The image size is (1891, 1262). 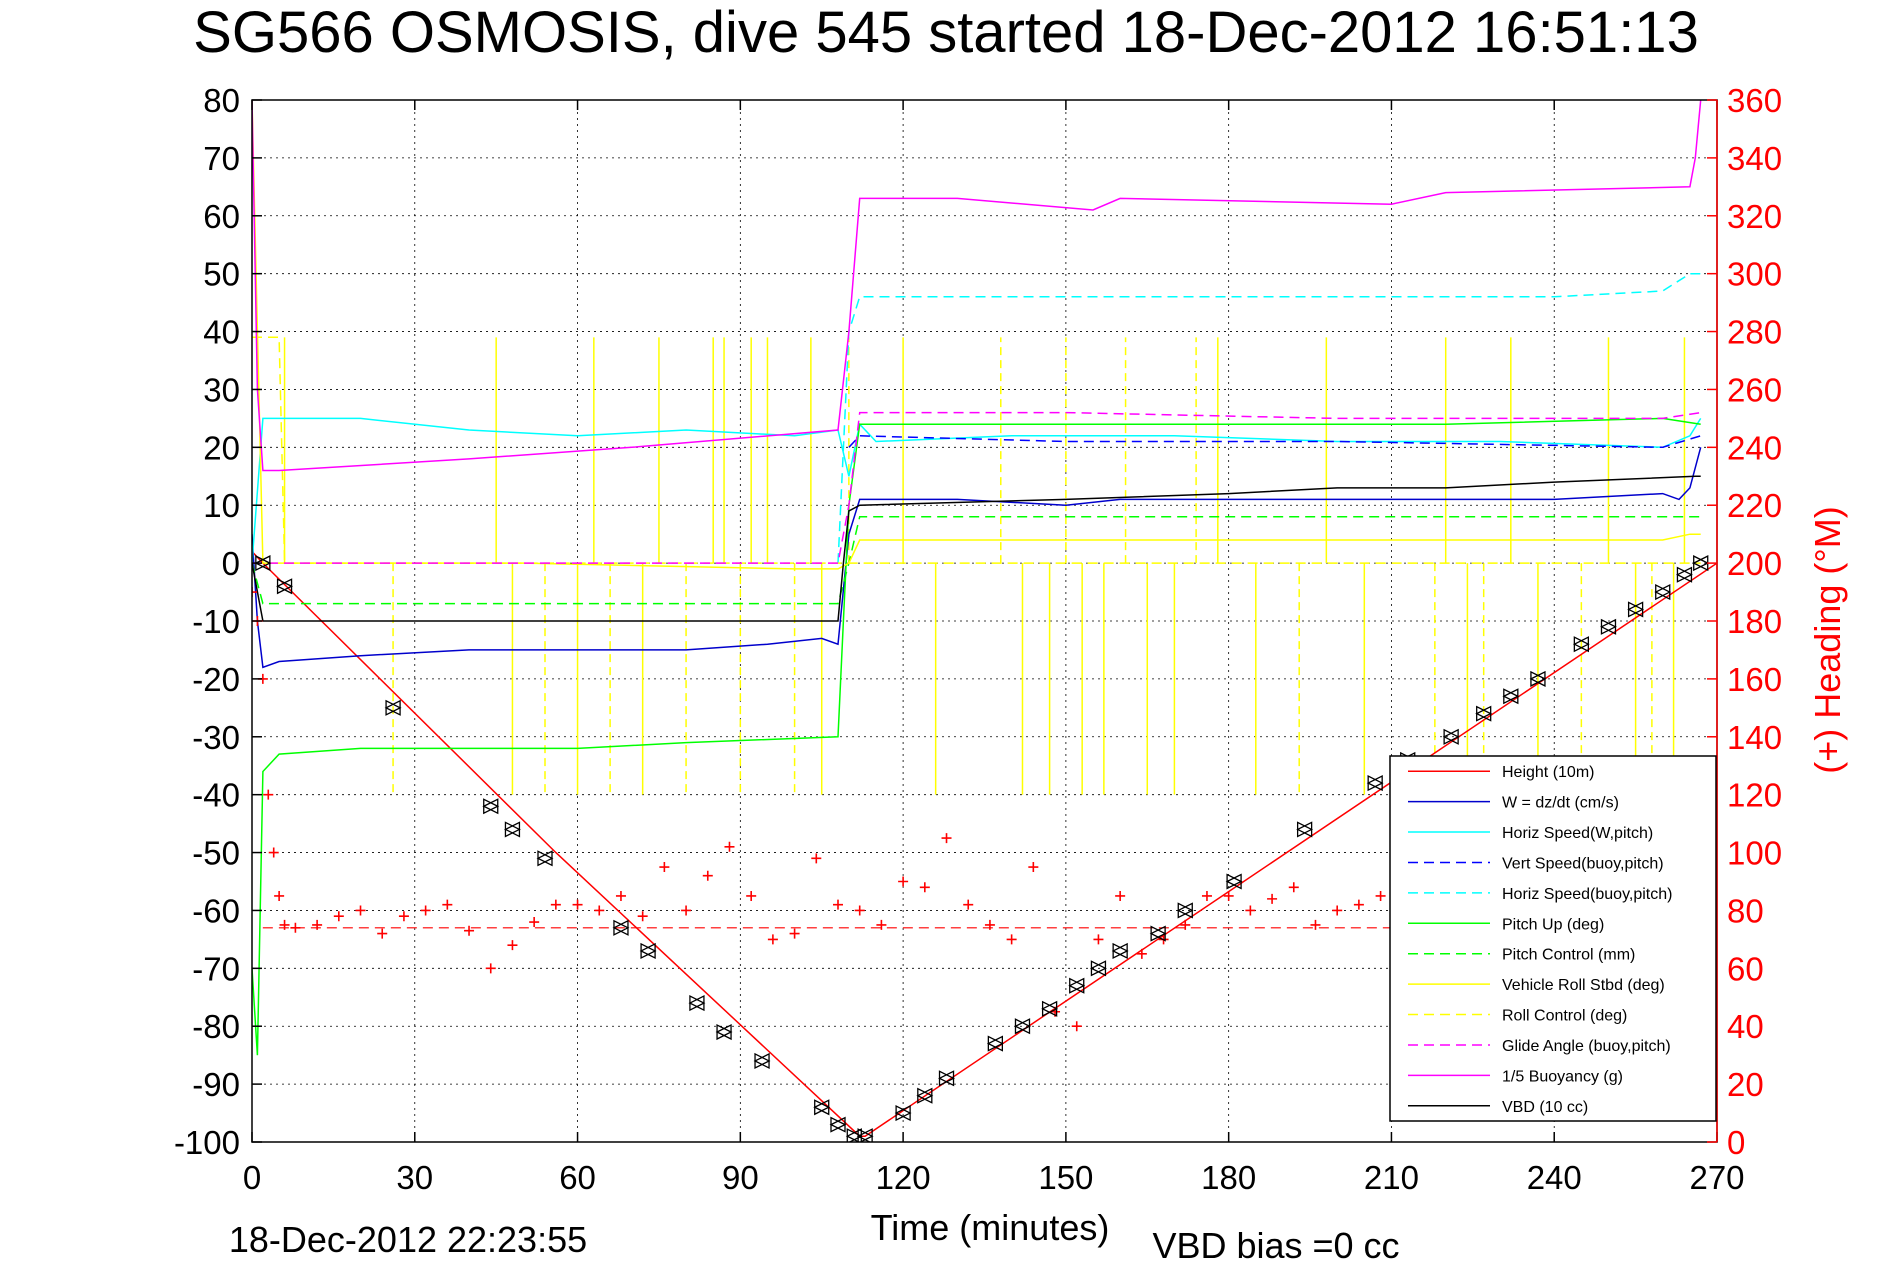 What do you see at coordinates (577, 1177) in the screenshot?
I see `x-tick-label: 60` at bounding box center [577, 1177].